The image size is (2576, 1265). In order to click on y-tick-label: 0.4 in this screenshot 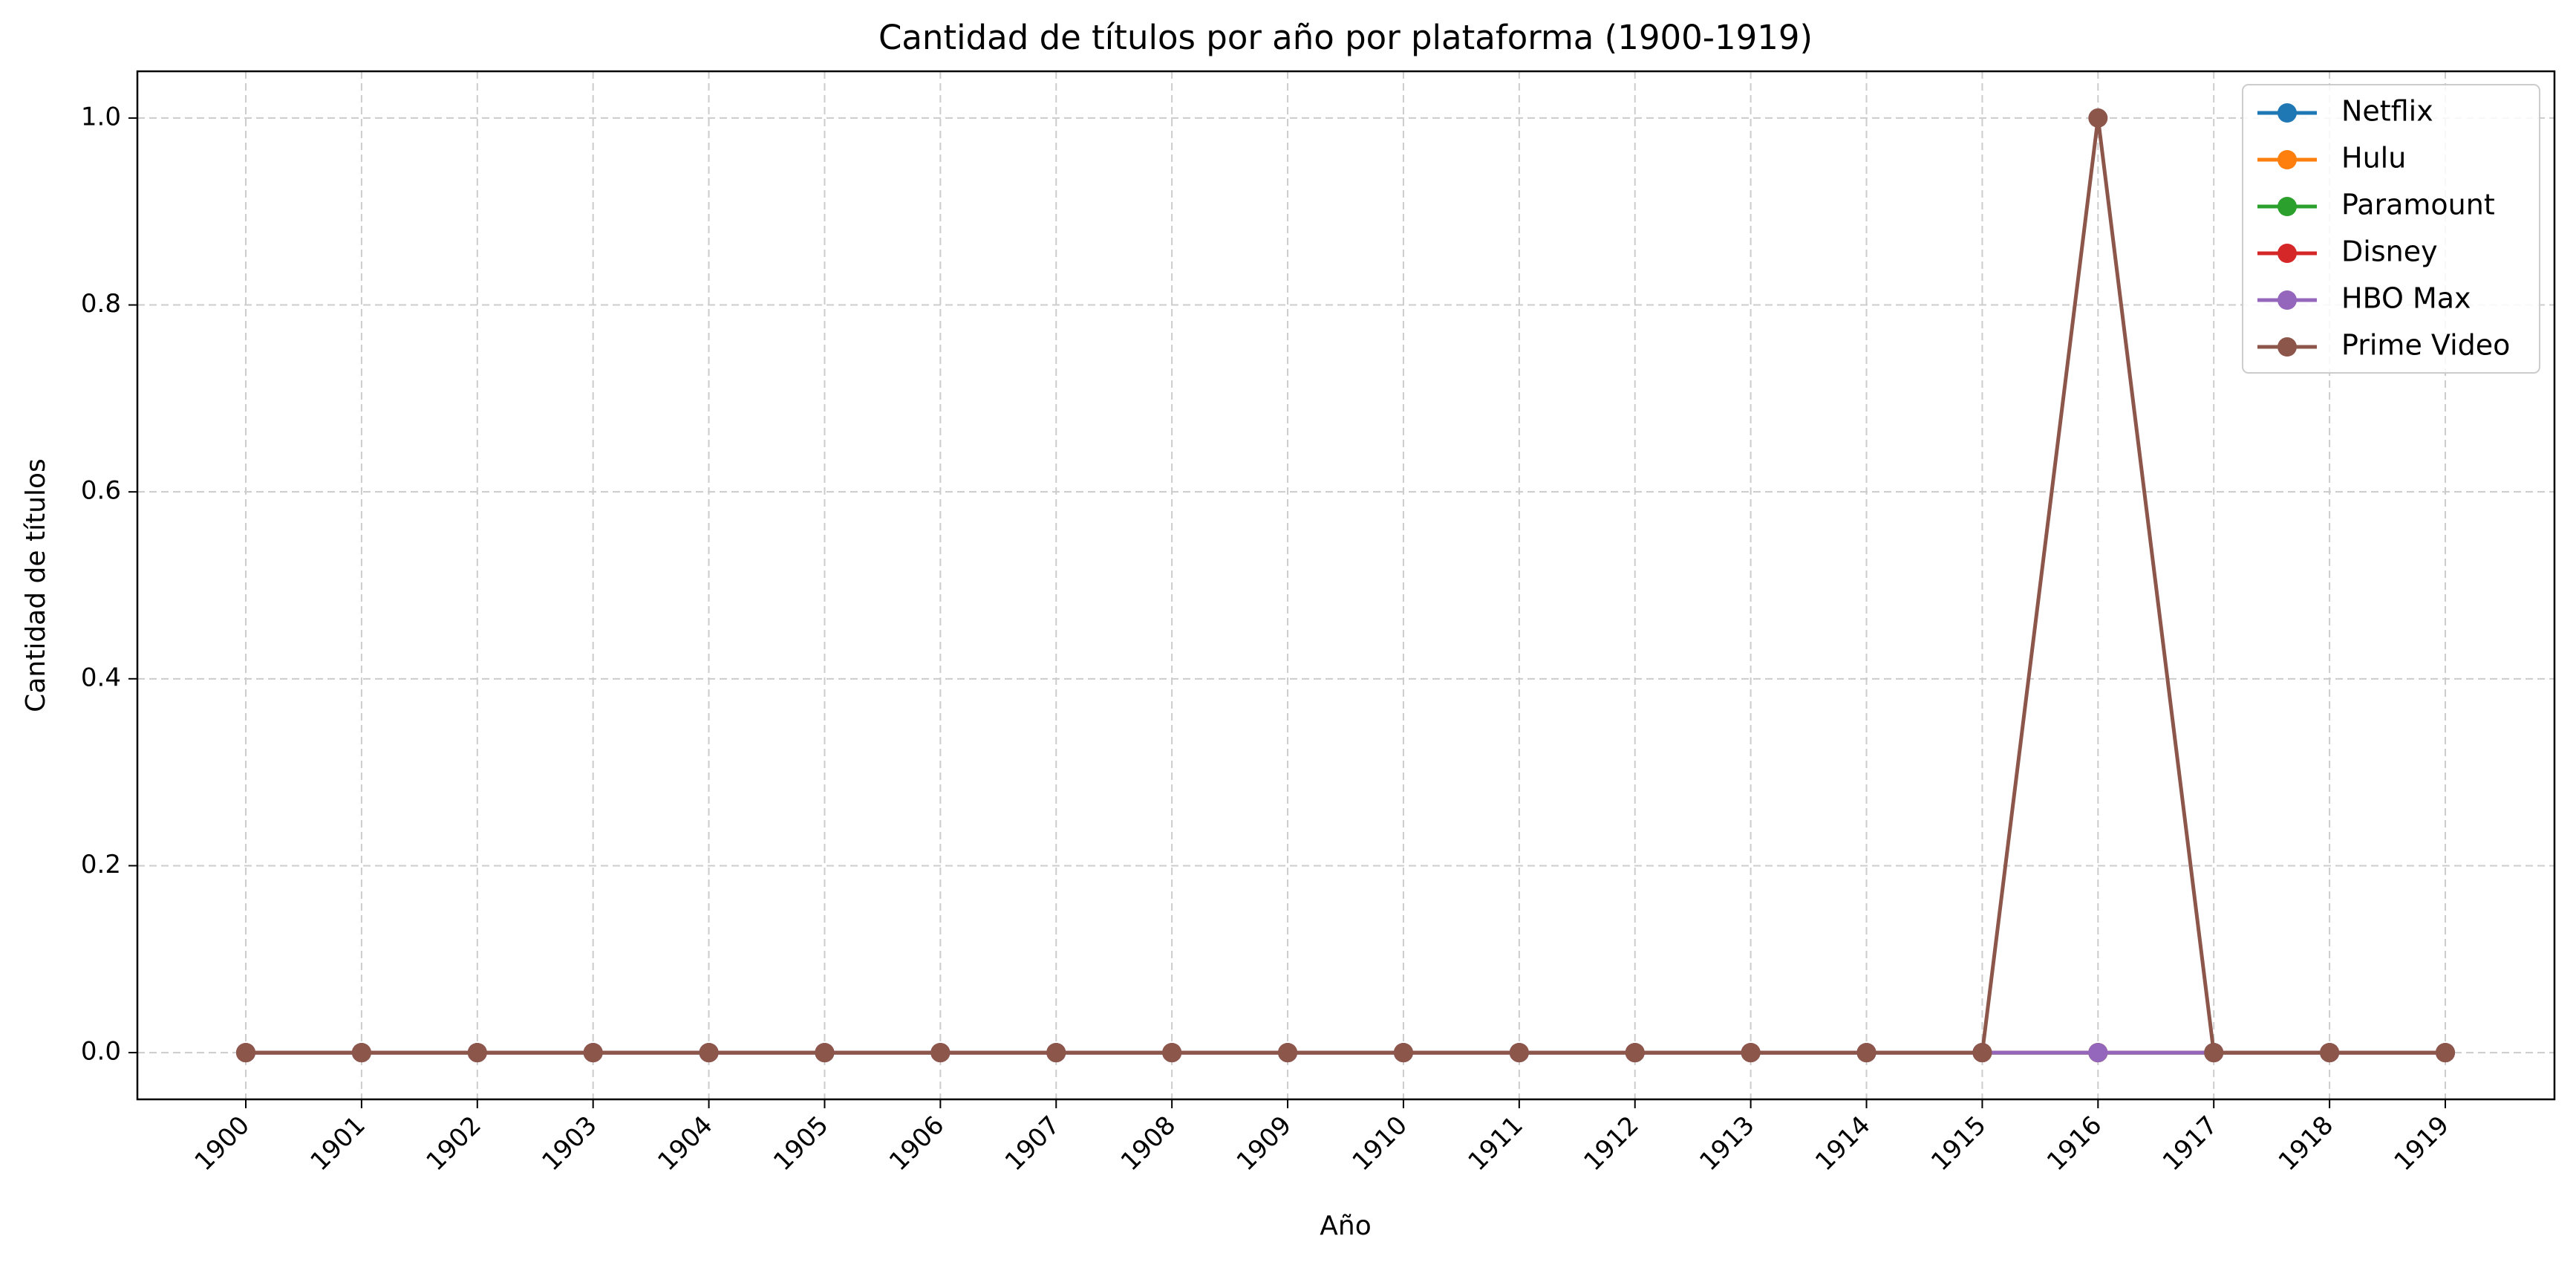, I will do `click(101, 677)`.